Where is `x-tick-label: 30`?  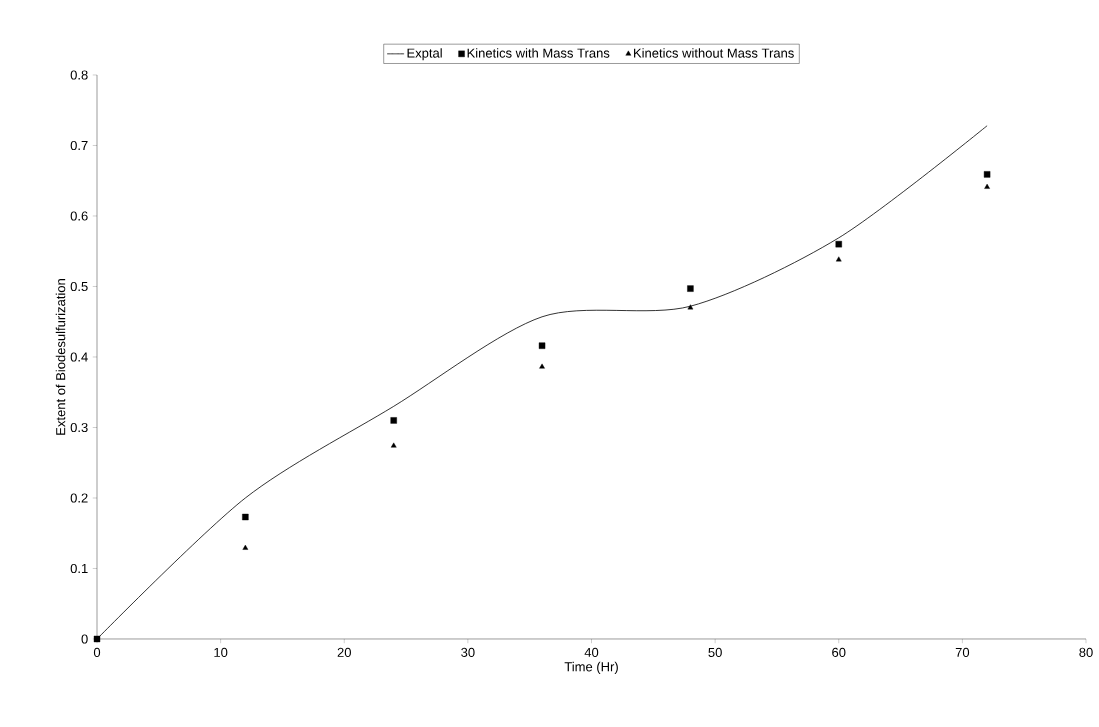 x-tick-label: 30 is located at coordinates (468, 652).